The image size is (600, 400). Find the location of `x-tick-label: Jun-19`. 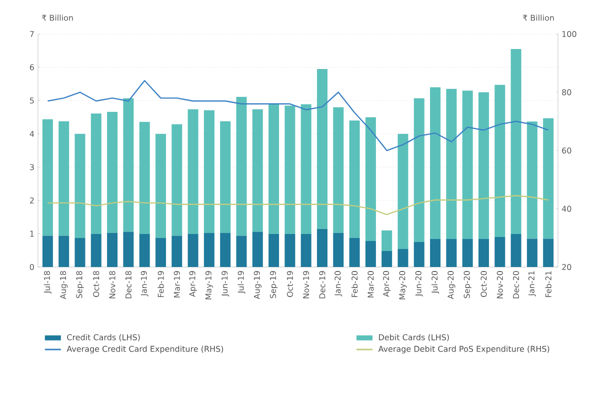

x-tick-label: Jun-19 is located at coordinates (226, 284).